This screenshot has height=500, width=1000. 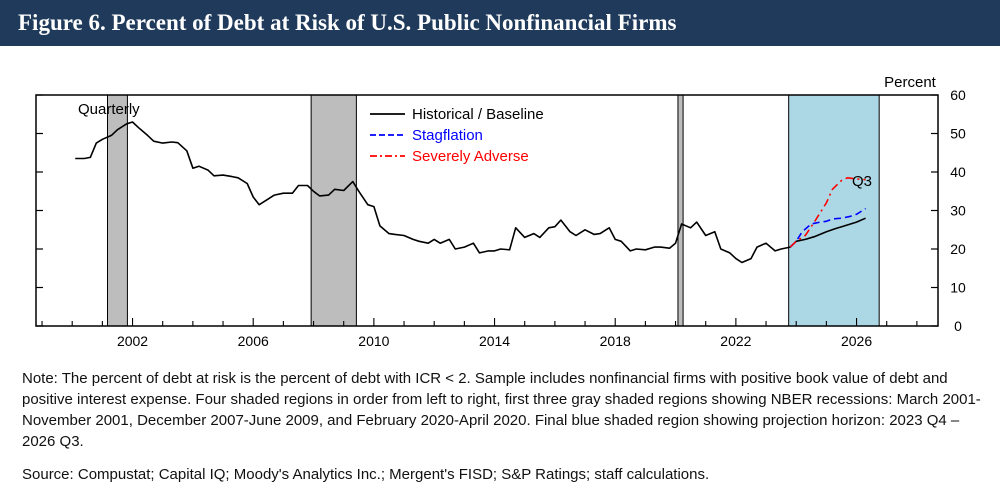 What do you see at coordinates (958, 134) in the screenshot?
I see `y-tick-label-50: 50` at bounding box center [958, 134].